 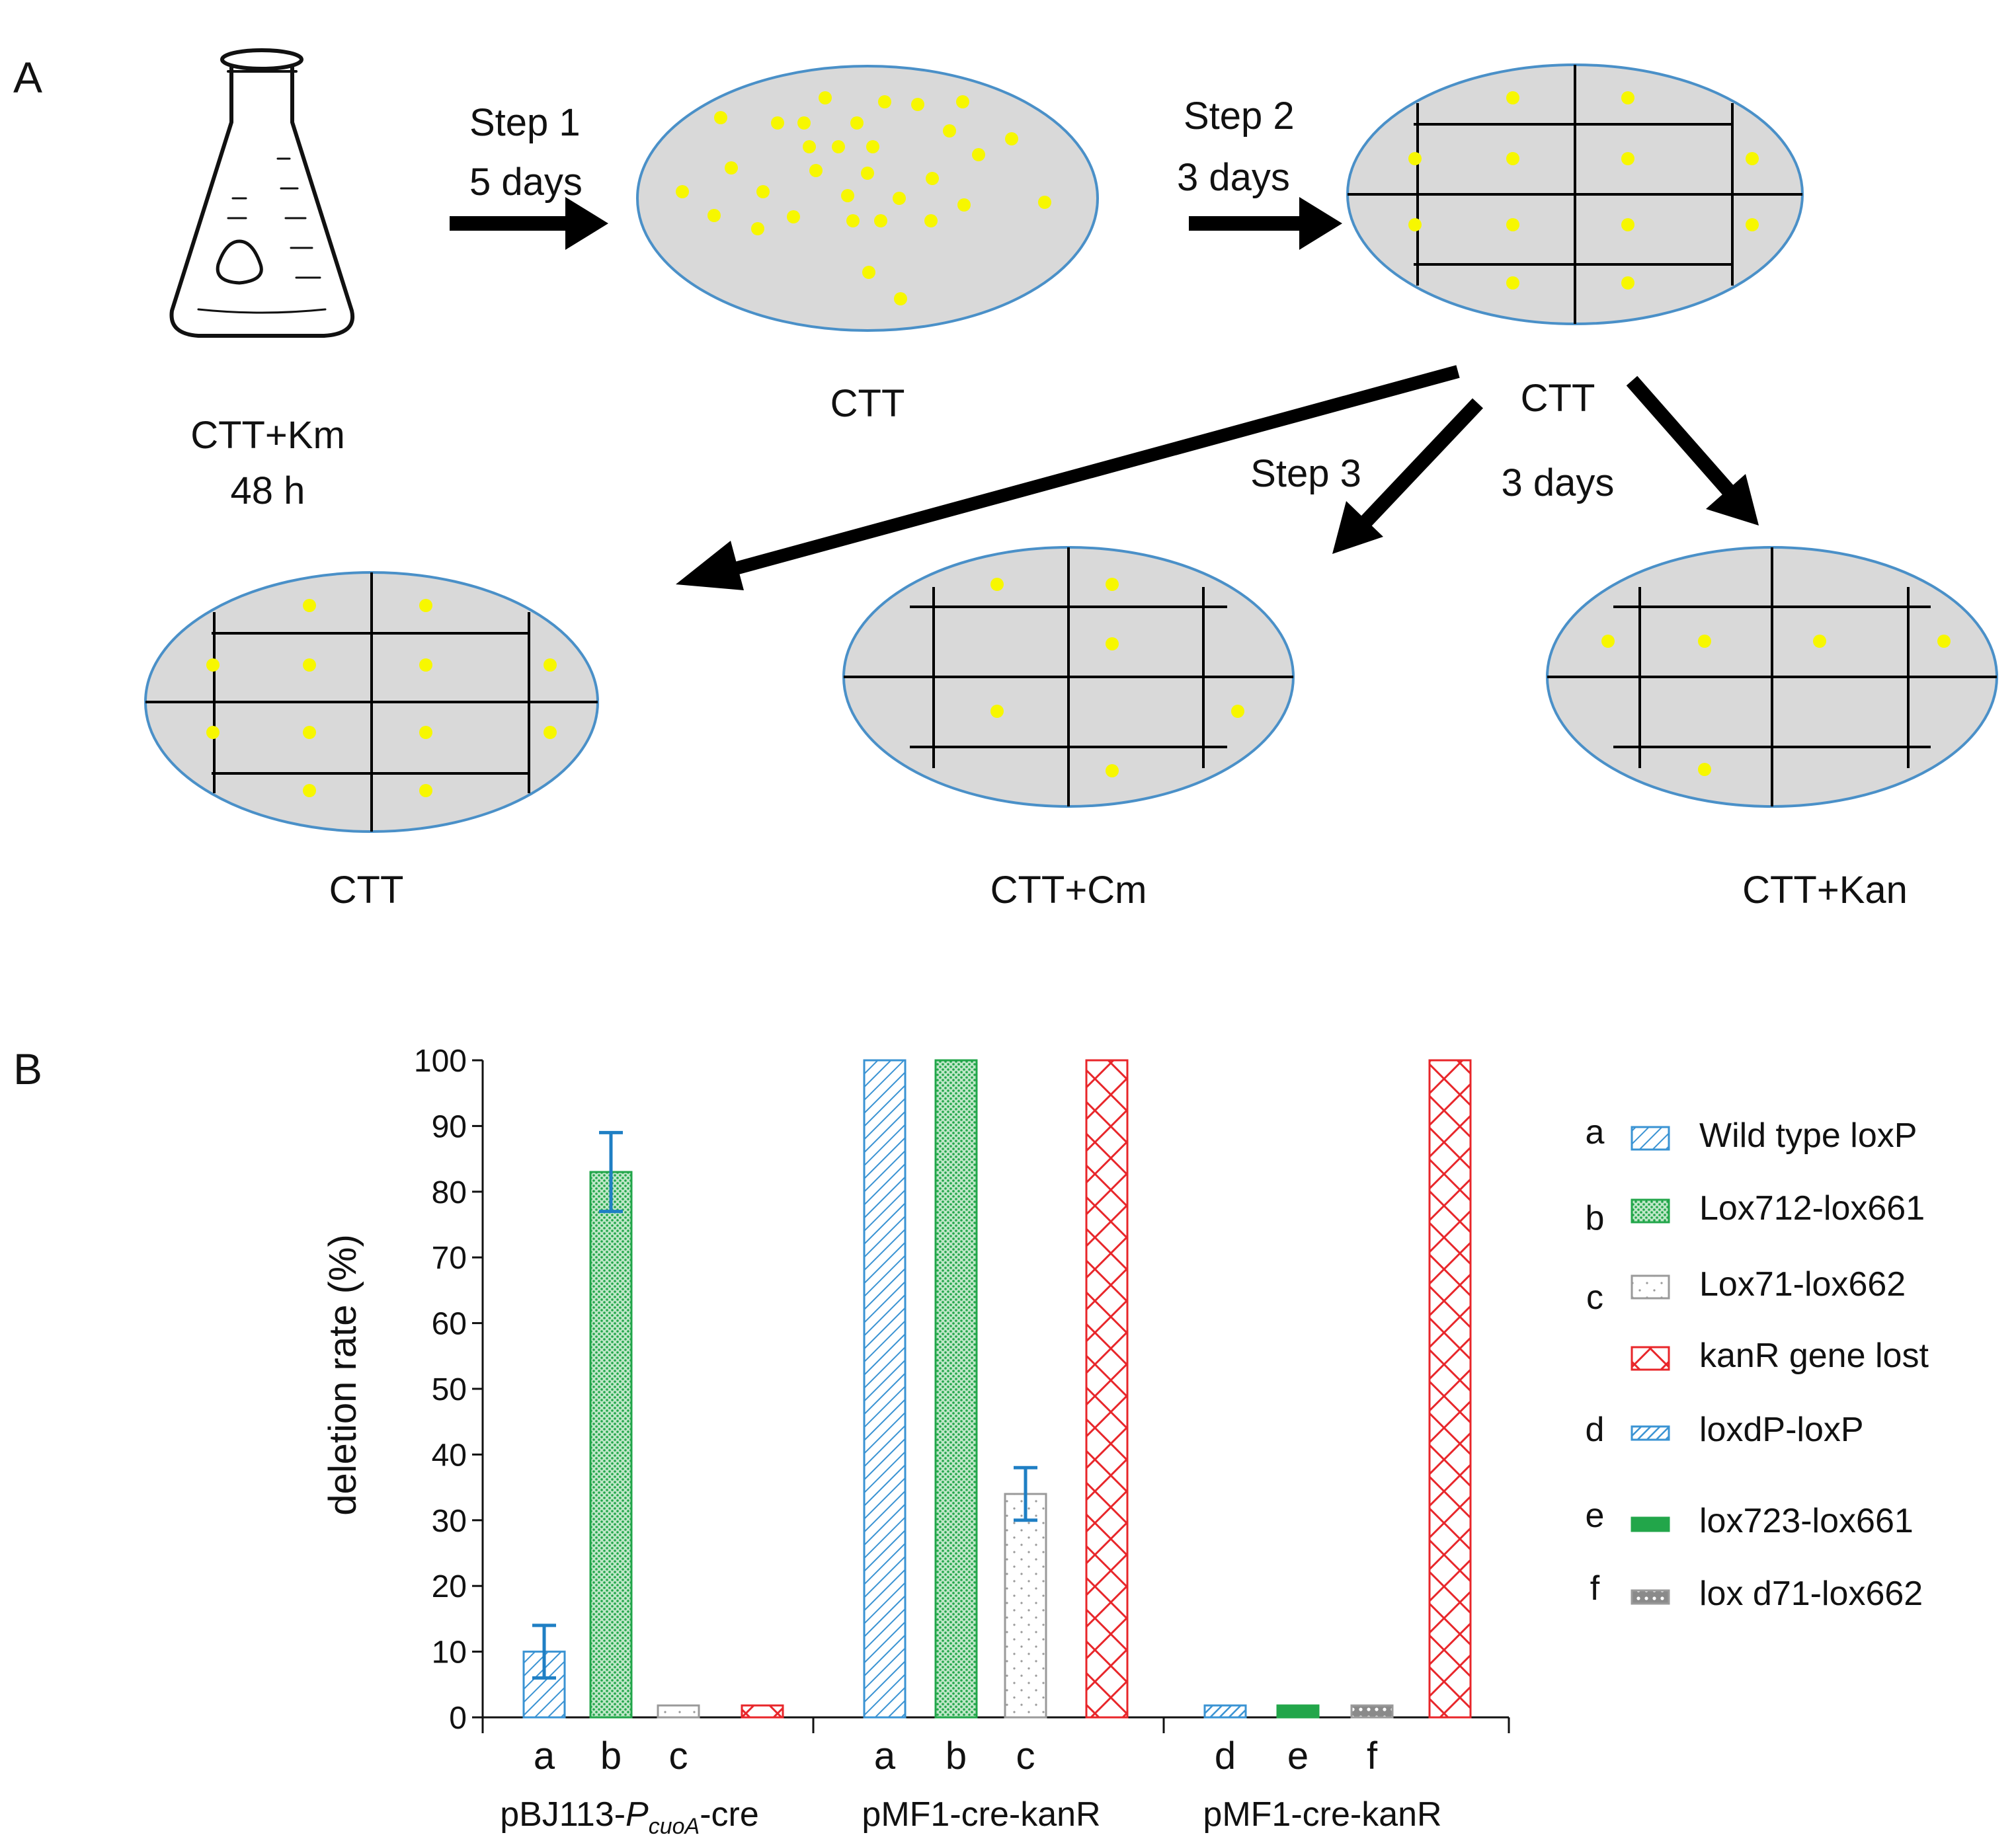 I want to click on y-axis: 0 10 20 30 40 50 60 70 80 90 100, so click(x=449, y=1390).